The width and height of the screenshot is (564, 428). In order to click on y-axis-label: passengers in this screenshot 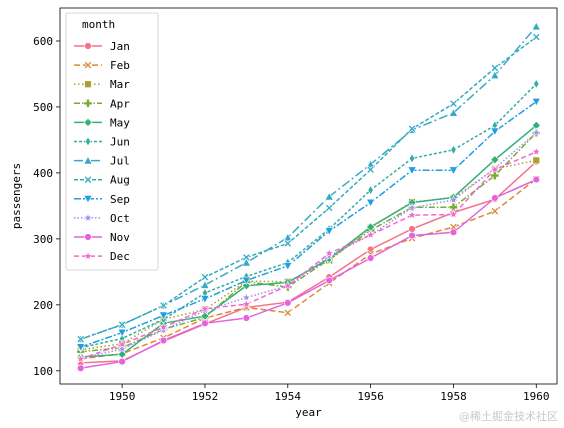, I will do `click(16, 196)`.